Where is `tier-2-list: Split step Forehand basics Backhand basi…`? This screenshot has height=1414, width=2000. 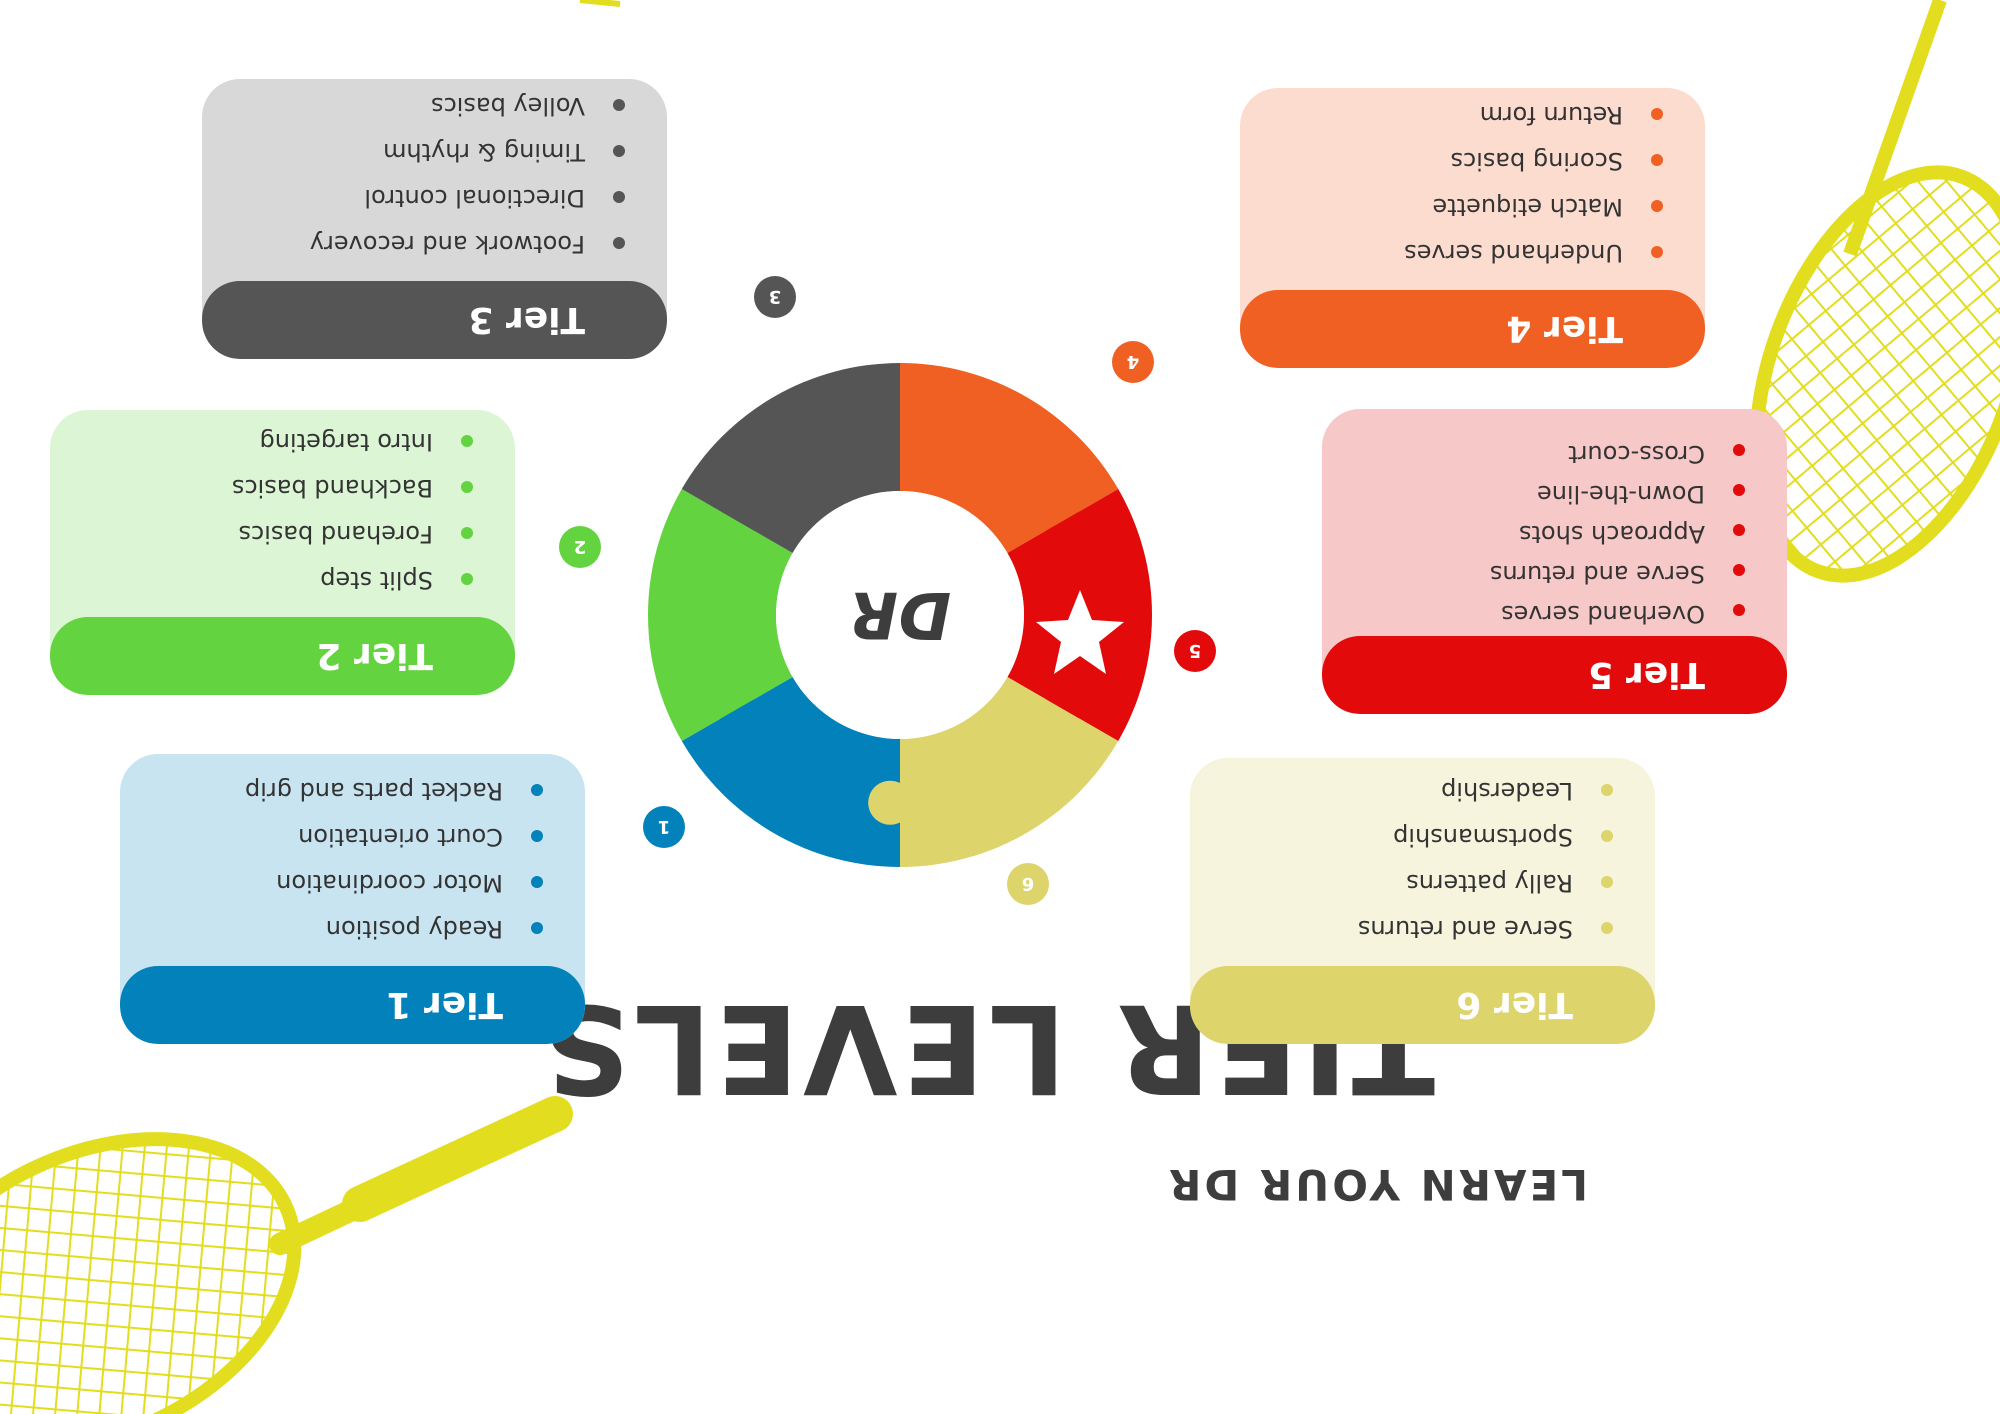
tier-2-list: Split step Forehand basics Backhand basi… is located at coordinates (282, 518).